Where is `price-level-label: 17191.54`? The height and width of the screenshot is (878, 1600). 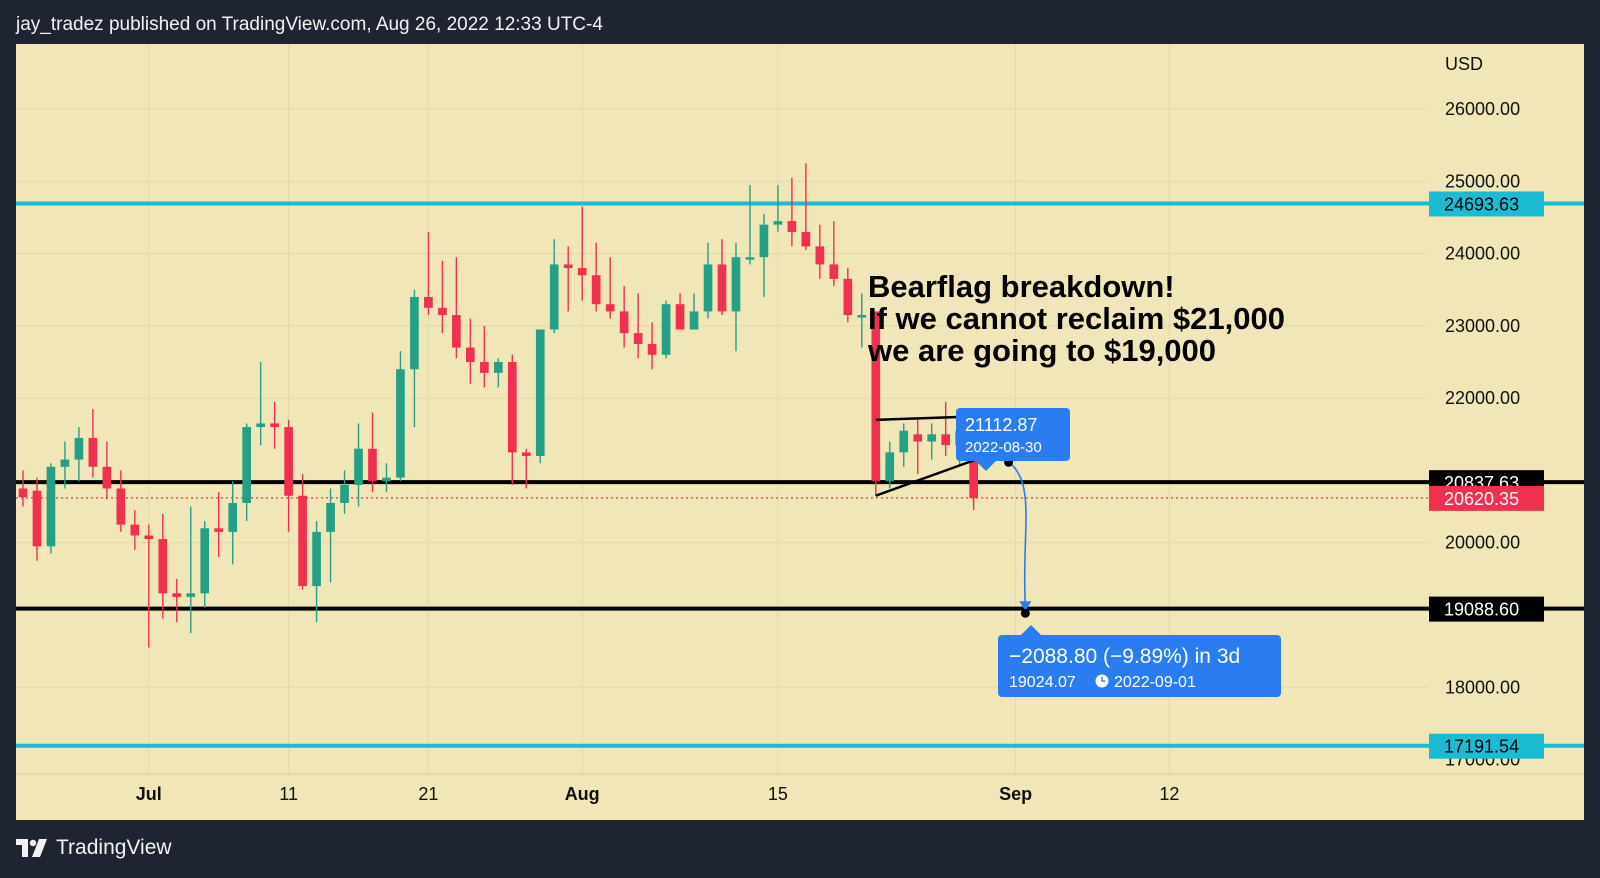 price-level-label: 17191.54 is located at coordinates (1481, 747).